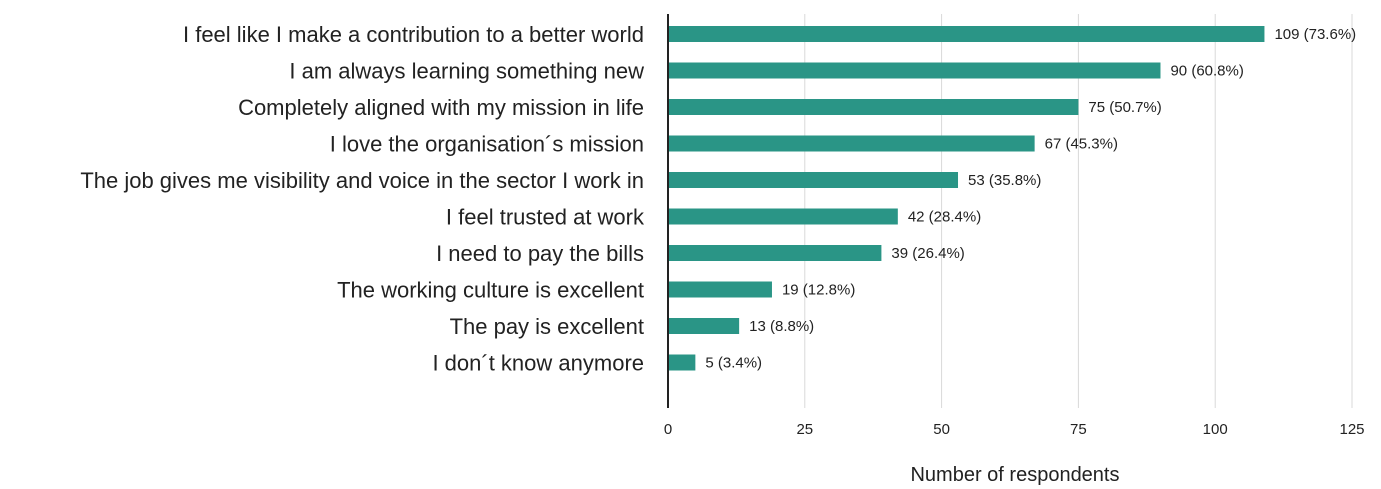 Image resolution: width=1381 pixels, height=489 pixels. Describe the element at coordinates (941, 429) in the screenshot. I see `x-tick-label: 50` at that location.